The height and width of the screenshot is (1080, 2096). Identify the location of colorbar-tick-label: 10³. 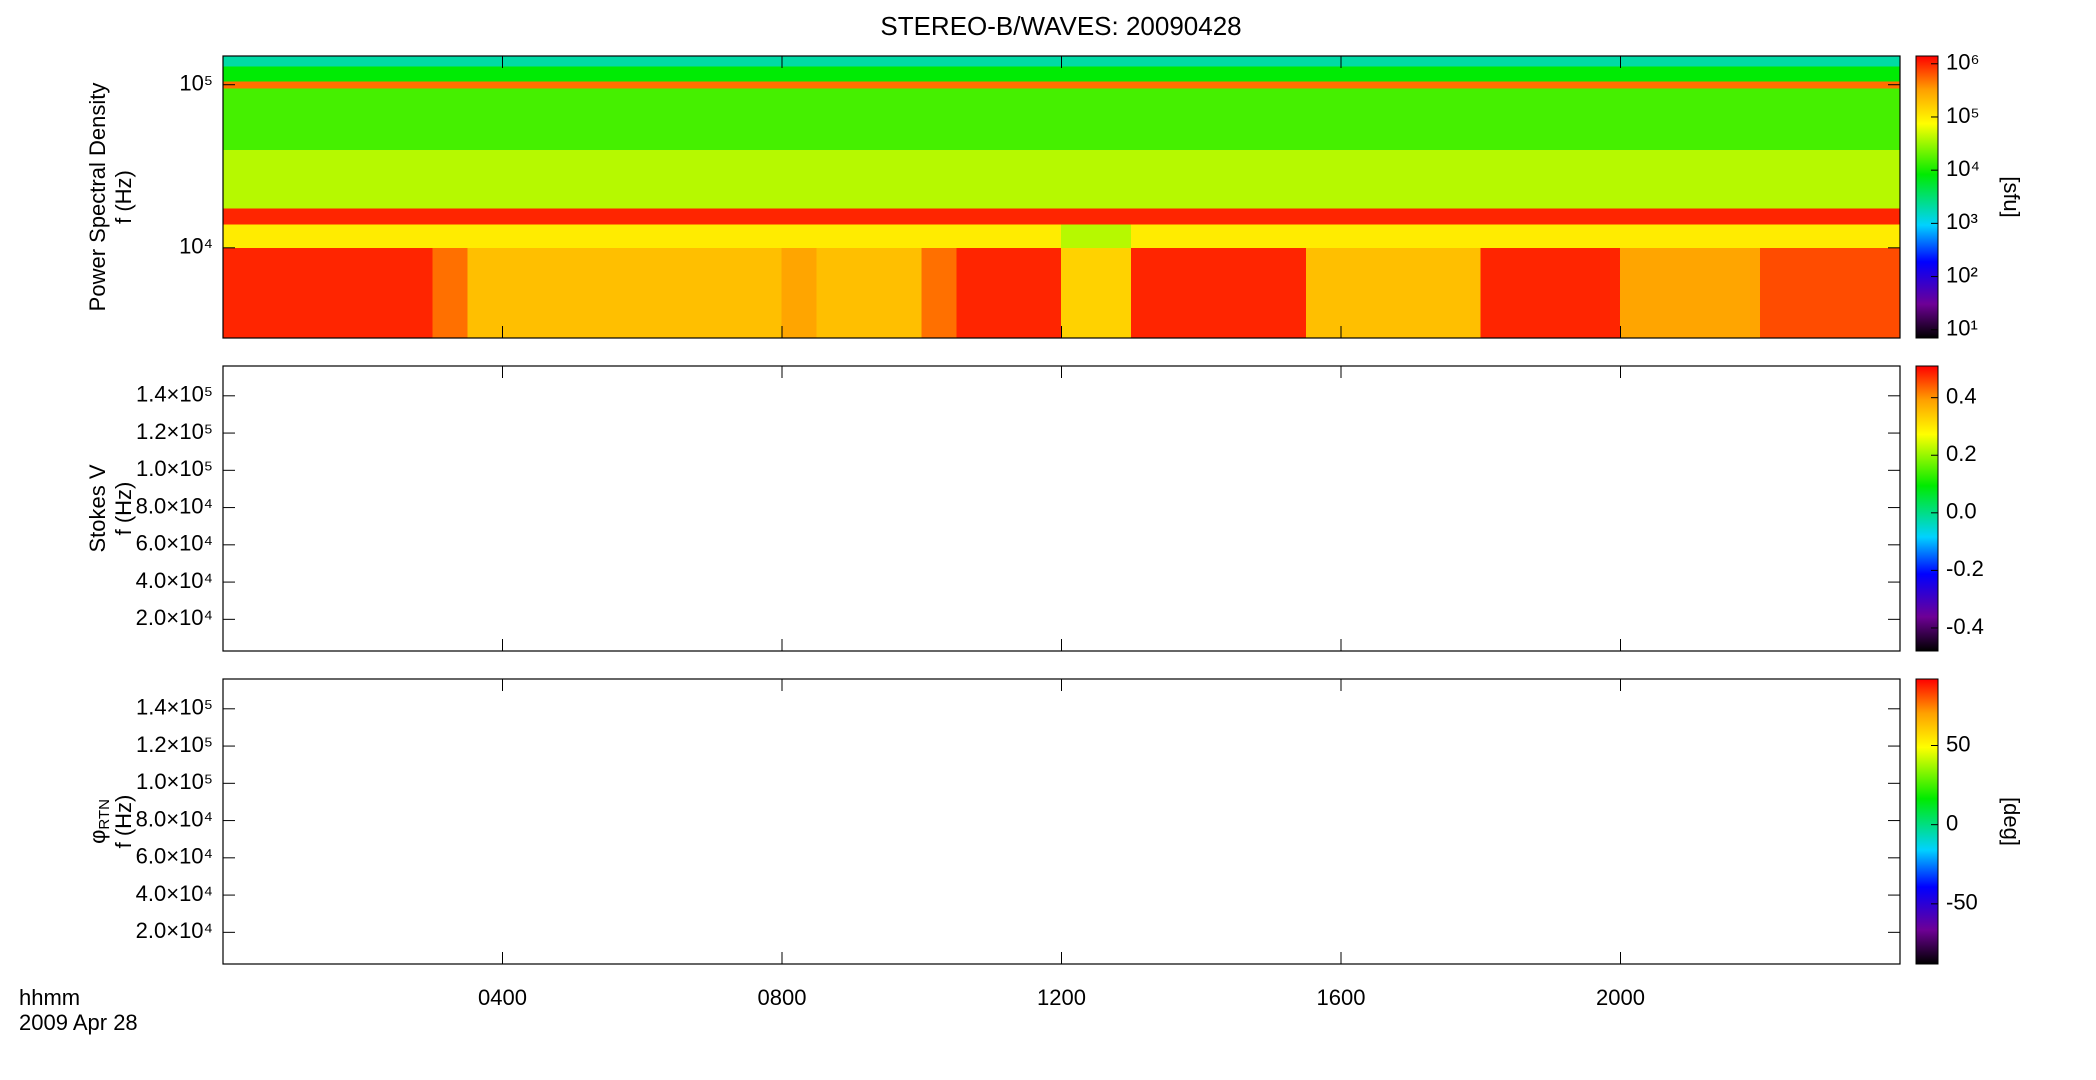
(1962, 221).